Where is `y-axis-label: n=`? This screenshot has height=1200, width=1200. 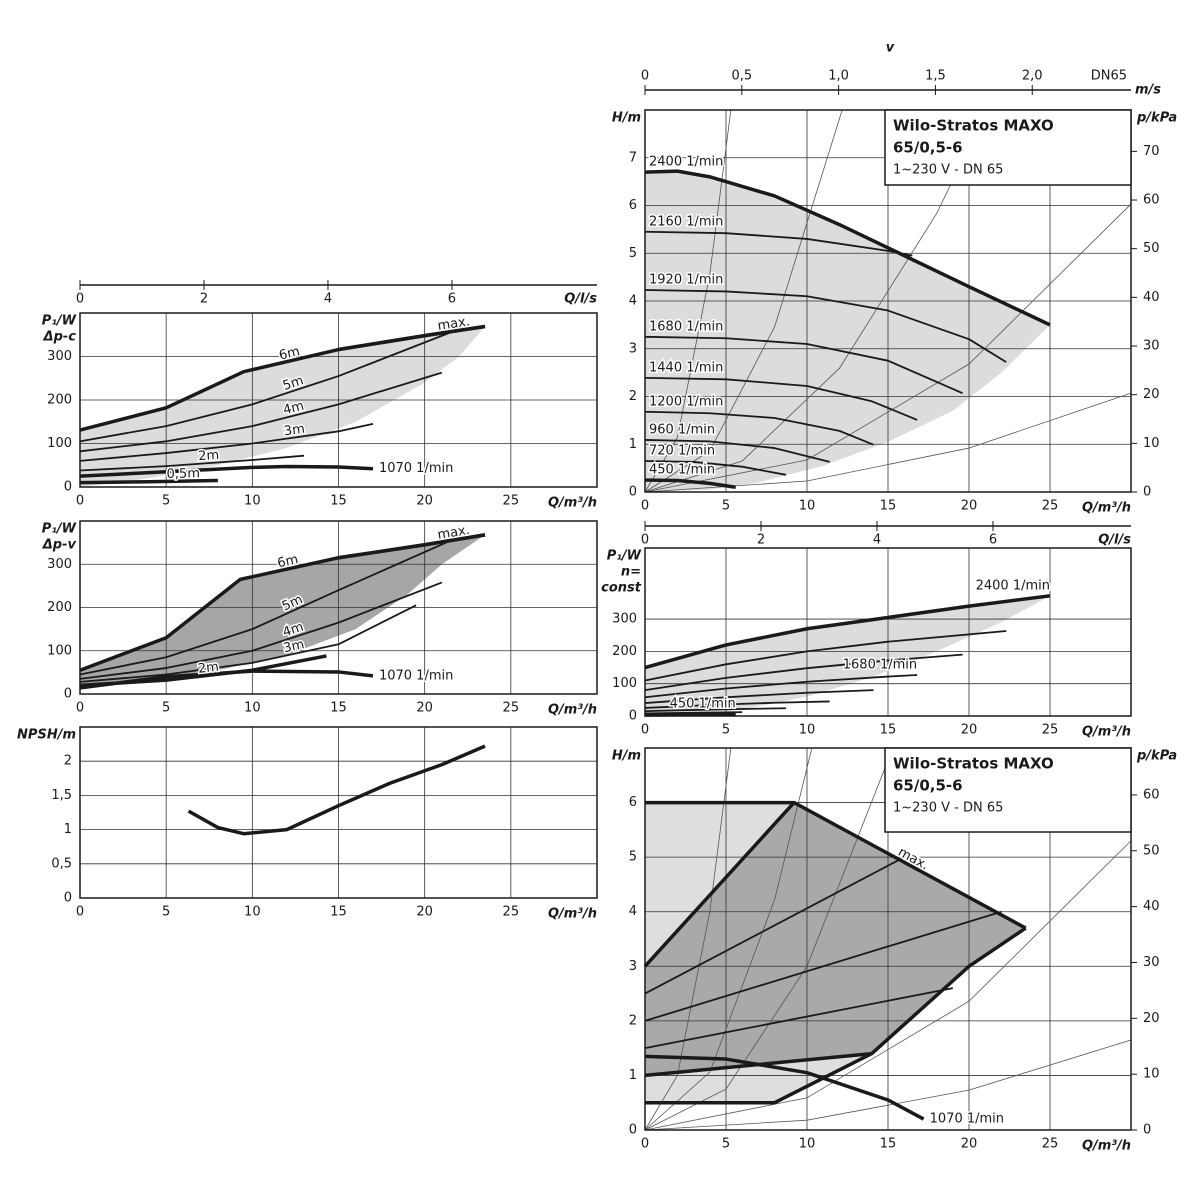 y-axis-label: n= is located at coordinates (631, 572).